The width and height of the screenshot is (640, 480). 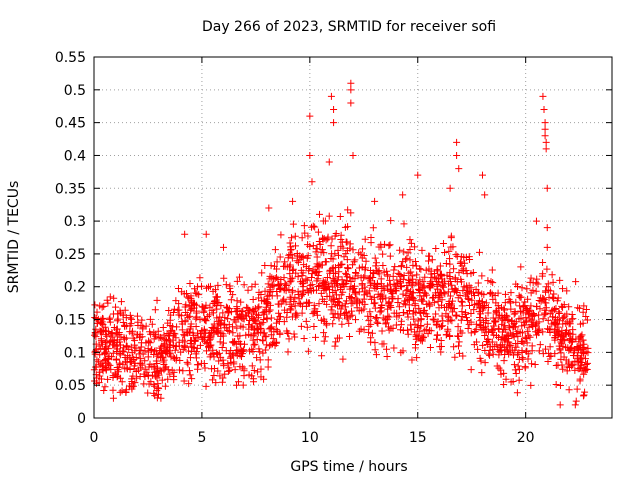 I want to click on x-axis-label: GPS time / hours, so click(x=348, y=467).